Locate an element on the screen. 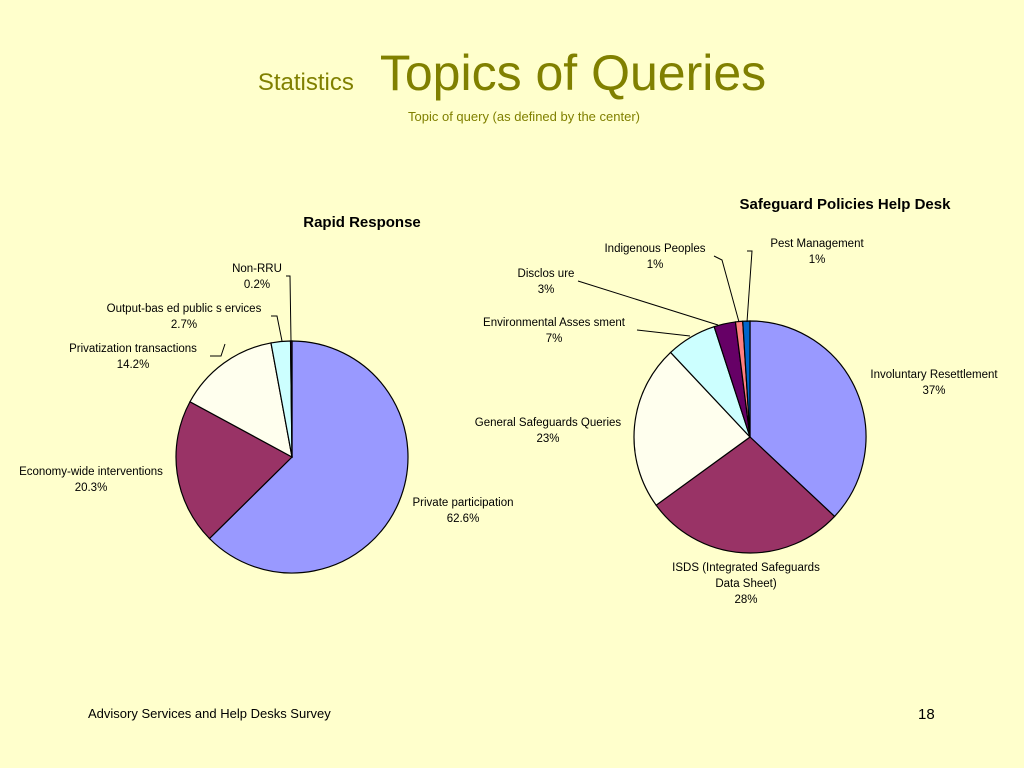  leader-line-environmental-assessment is located at coordinates (663, 333).